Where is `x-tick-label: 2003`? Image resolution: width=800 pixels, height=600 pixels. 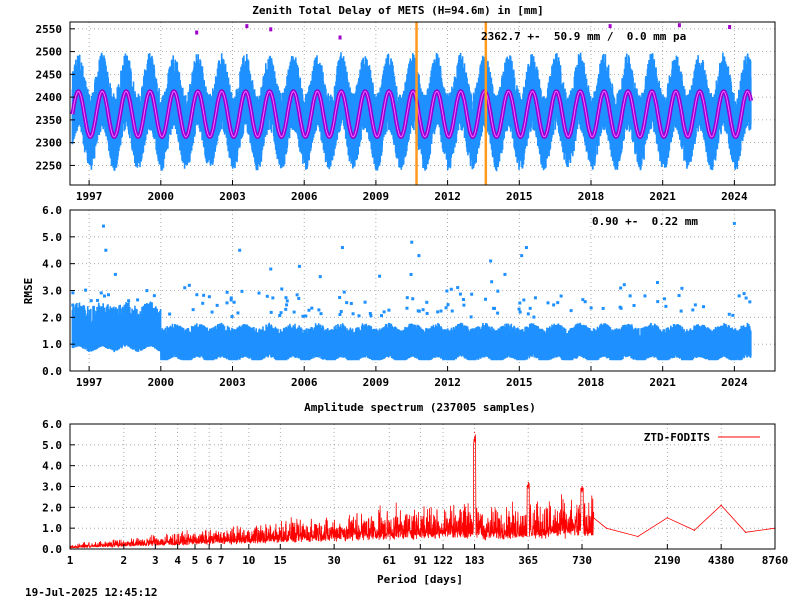
x-tick-label: 2003 is located at coordinates (232, 196).